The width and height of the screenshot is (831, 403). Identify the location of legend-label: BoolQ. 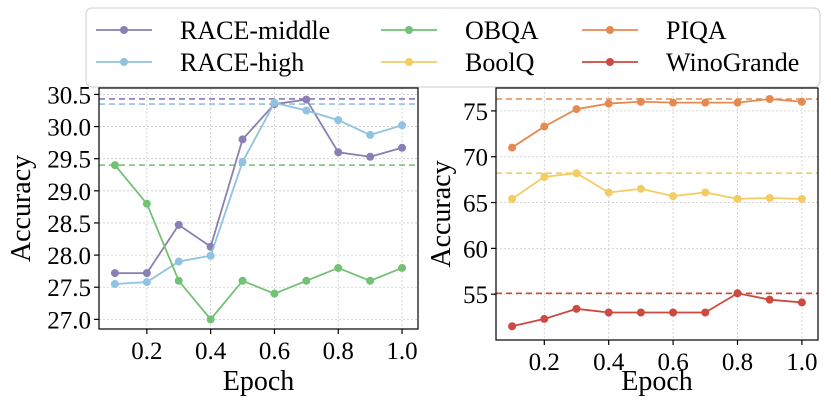
(500, 62).